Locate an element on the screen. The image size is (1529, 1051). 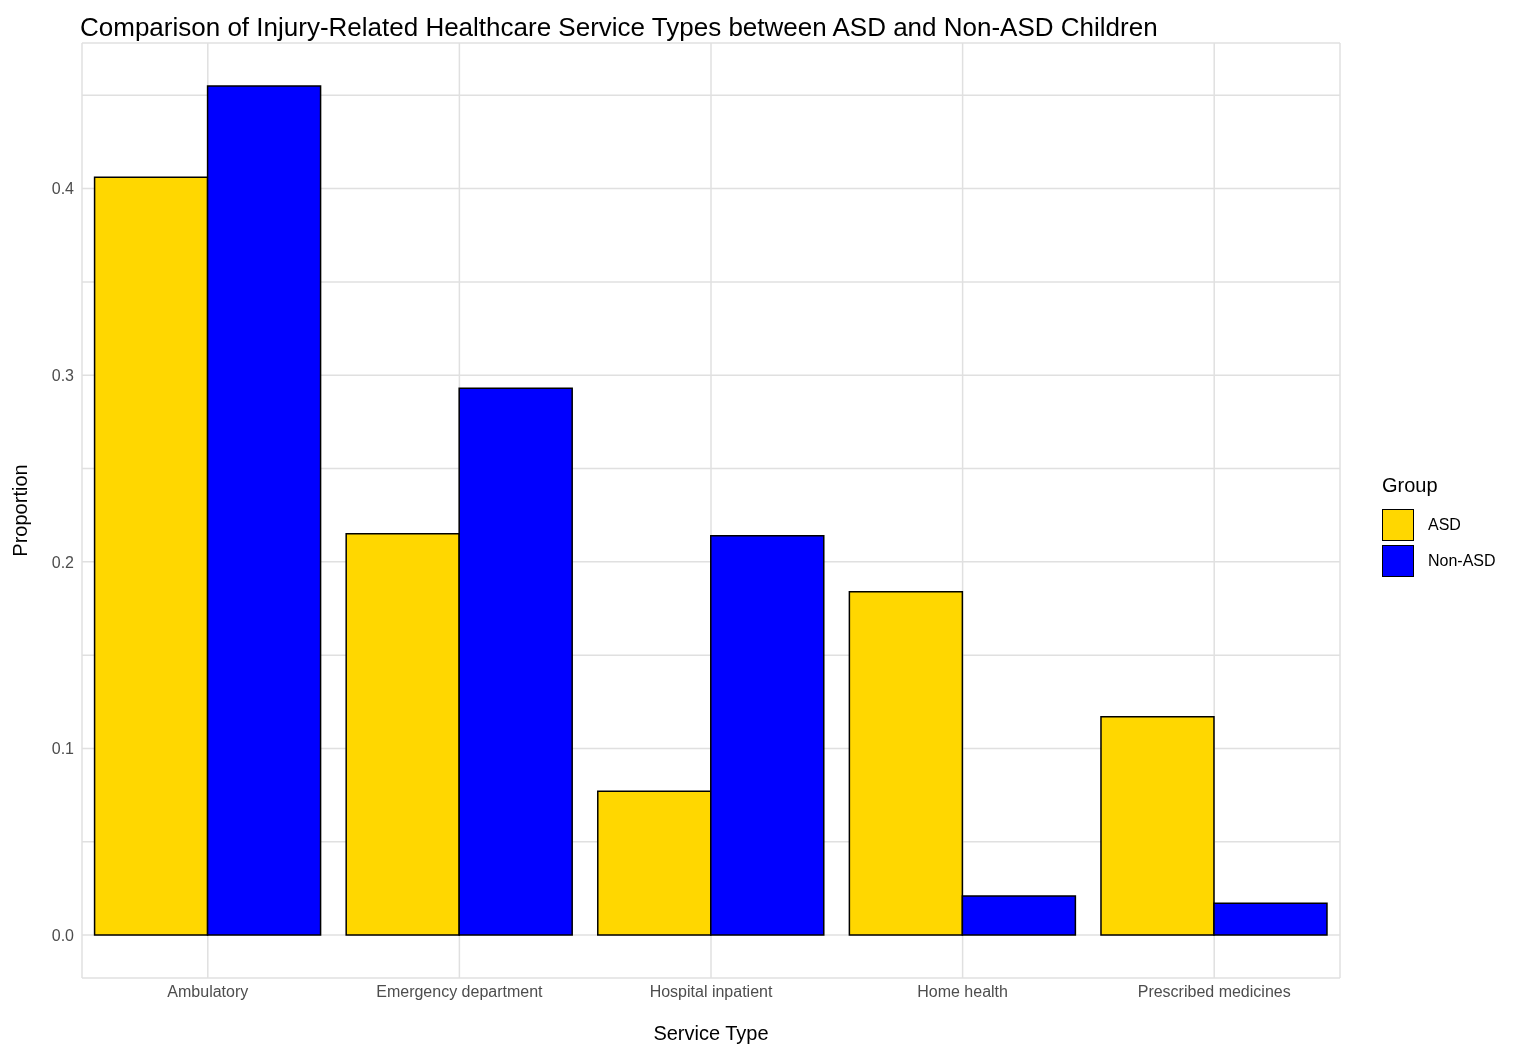
chart-title: Comparison of Injury-Related Healthcare Service Types between ASD and Non-ASD Children is located at coordinates (619, 27).